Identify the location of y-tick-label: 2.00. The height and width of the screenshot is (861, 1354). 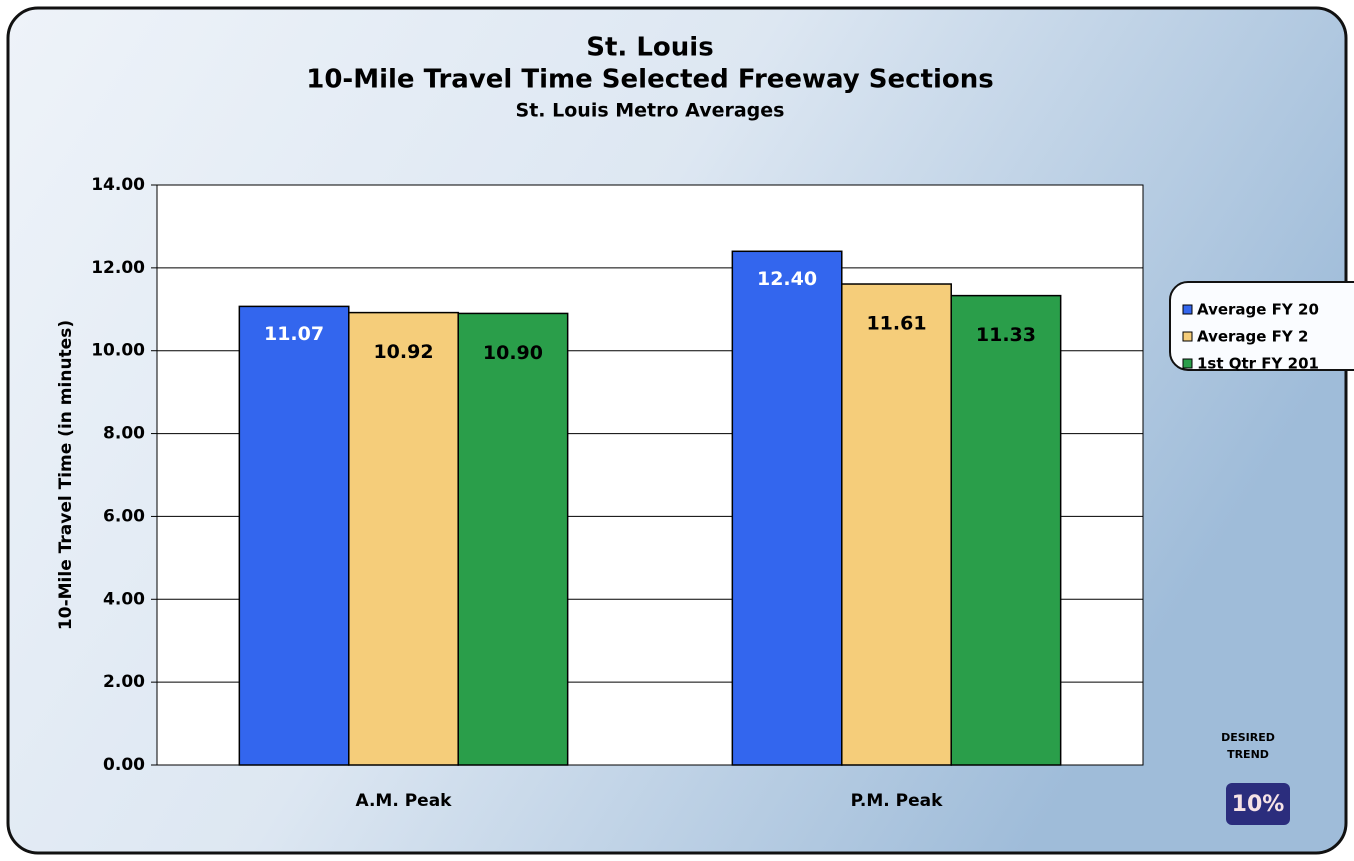
(124, 682).